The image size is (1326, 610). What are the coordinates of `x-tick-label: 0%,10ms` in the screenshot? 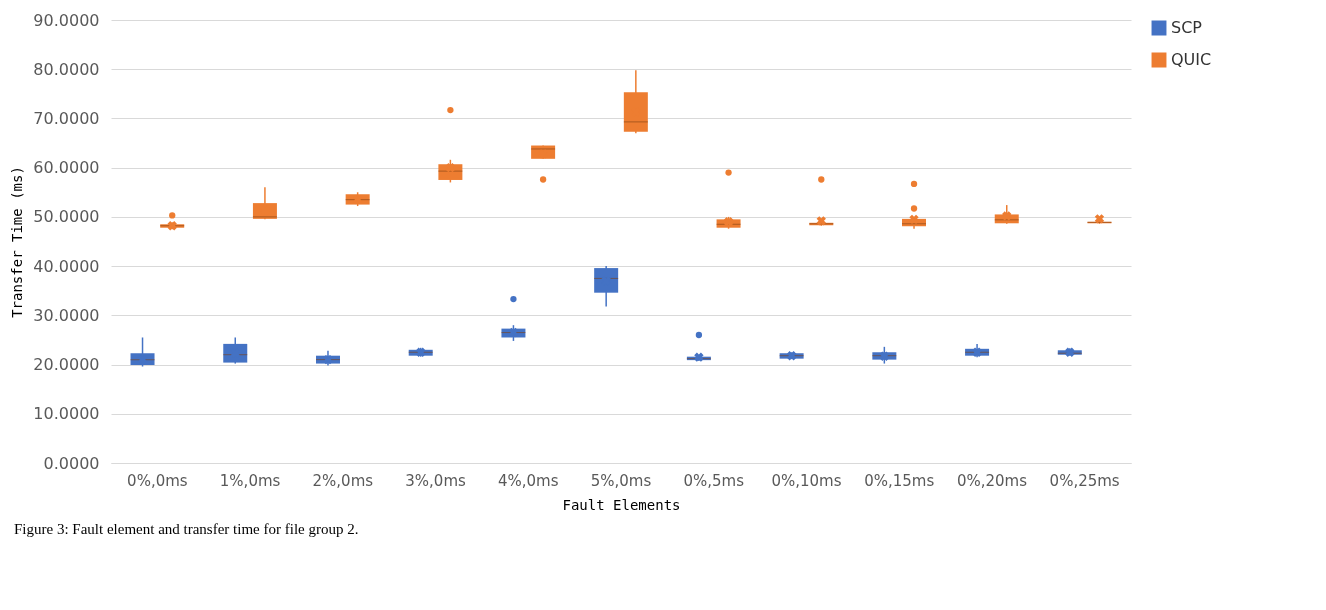 It's located at (806, 480).